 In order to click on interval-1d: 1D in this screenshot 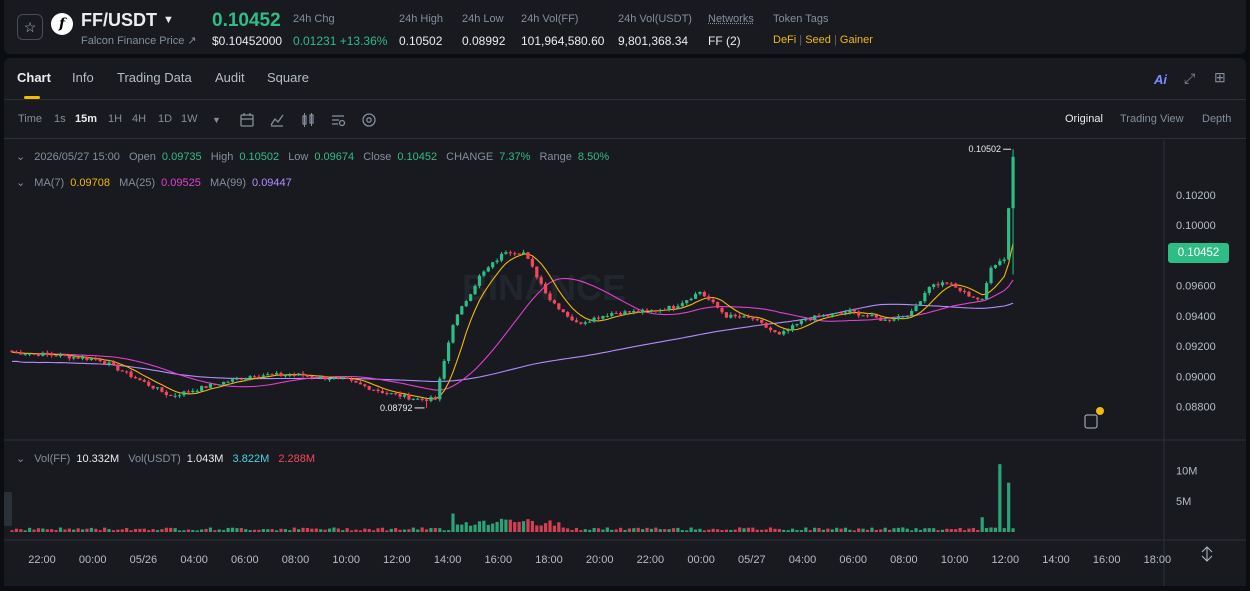, I will do `click(165, 119)`.